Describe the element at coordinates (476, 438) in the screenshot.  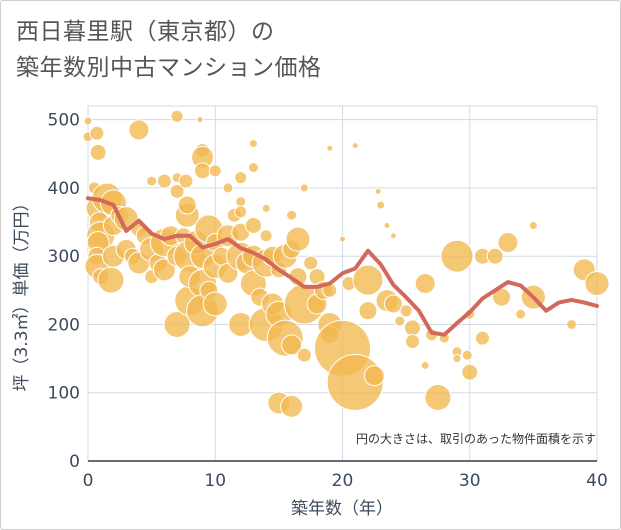
I see `size-annotation: 円の大きさは、取引のあった物件面積を示す` at that location.